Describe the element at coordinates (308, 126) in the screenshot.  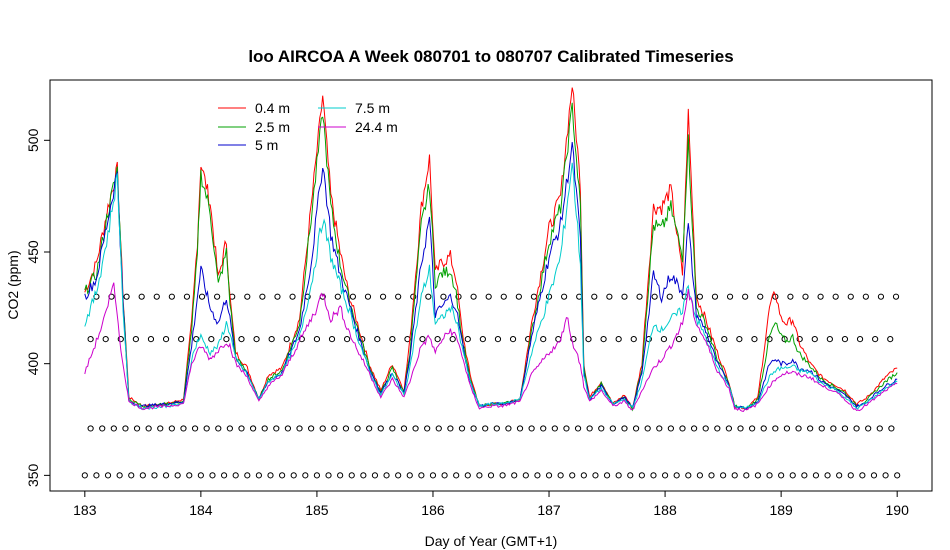
I see `legend: 0.4 m 2.5 m 5 m 7.5 m 24.4 m` at that location.